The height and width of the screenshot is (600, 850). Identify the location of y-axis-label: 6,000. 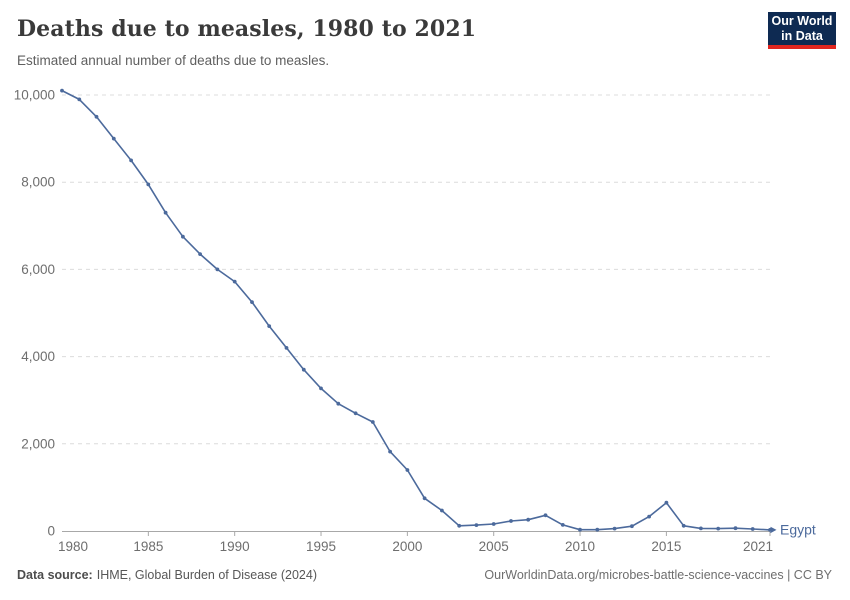
(38, 269).